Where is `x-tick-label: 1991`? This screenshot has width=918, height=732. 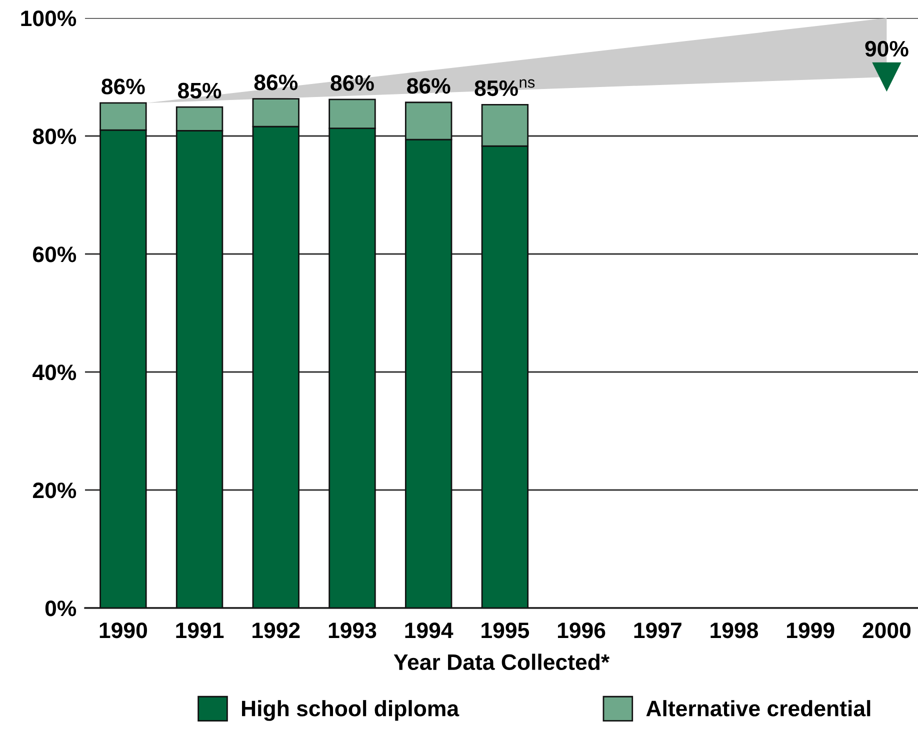
x-tick-label: 1991 is located at coordinates (200, 630).